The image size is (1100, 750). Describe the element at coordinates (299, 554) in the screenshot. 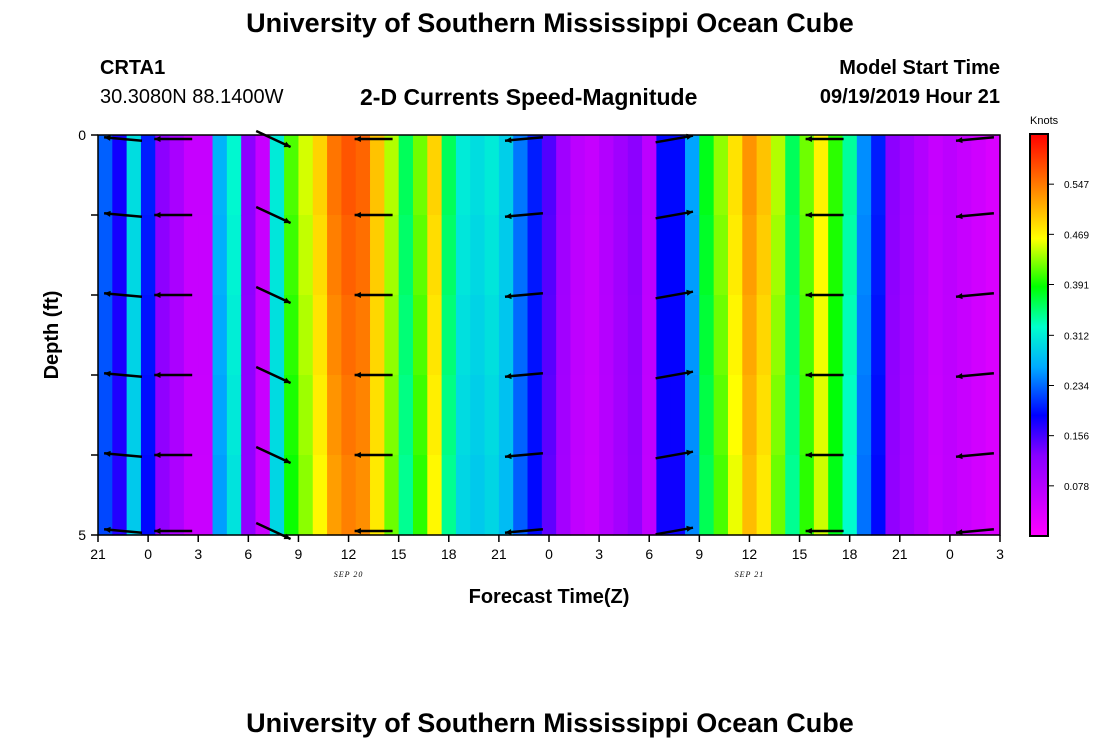

I see `x-tick-label: 9` at that location.